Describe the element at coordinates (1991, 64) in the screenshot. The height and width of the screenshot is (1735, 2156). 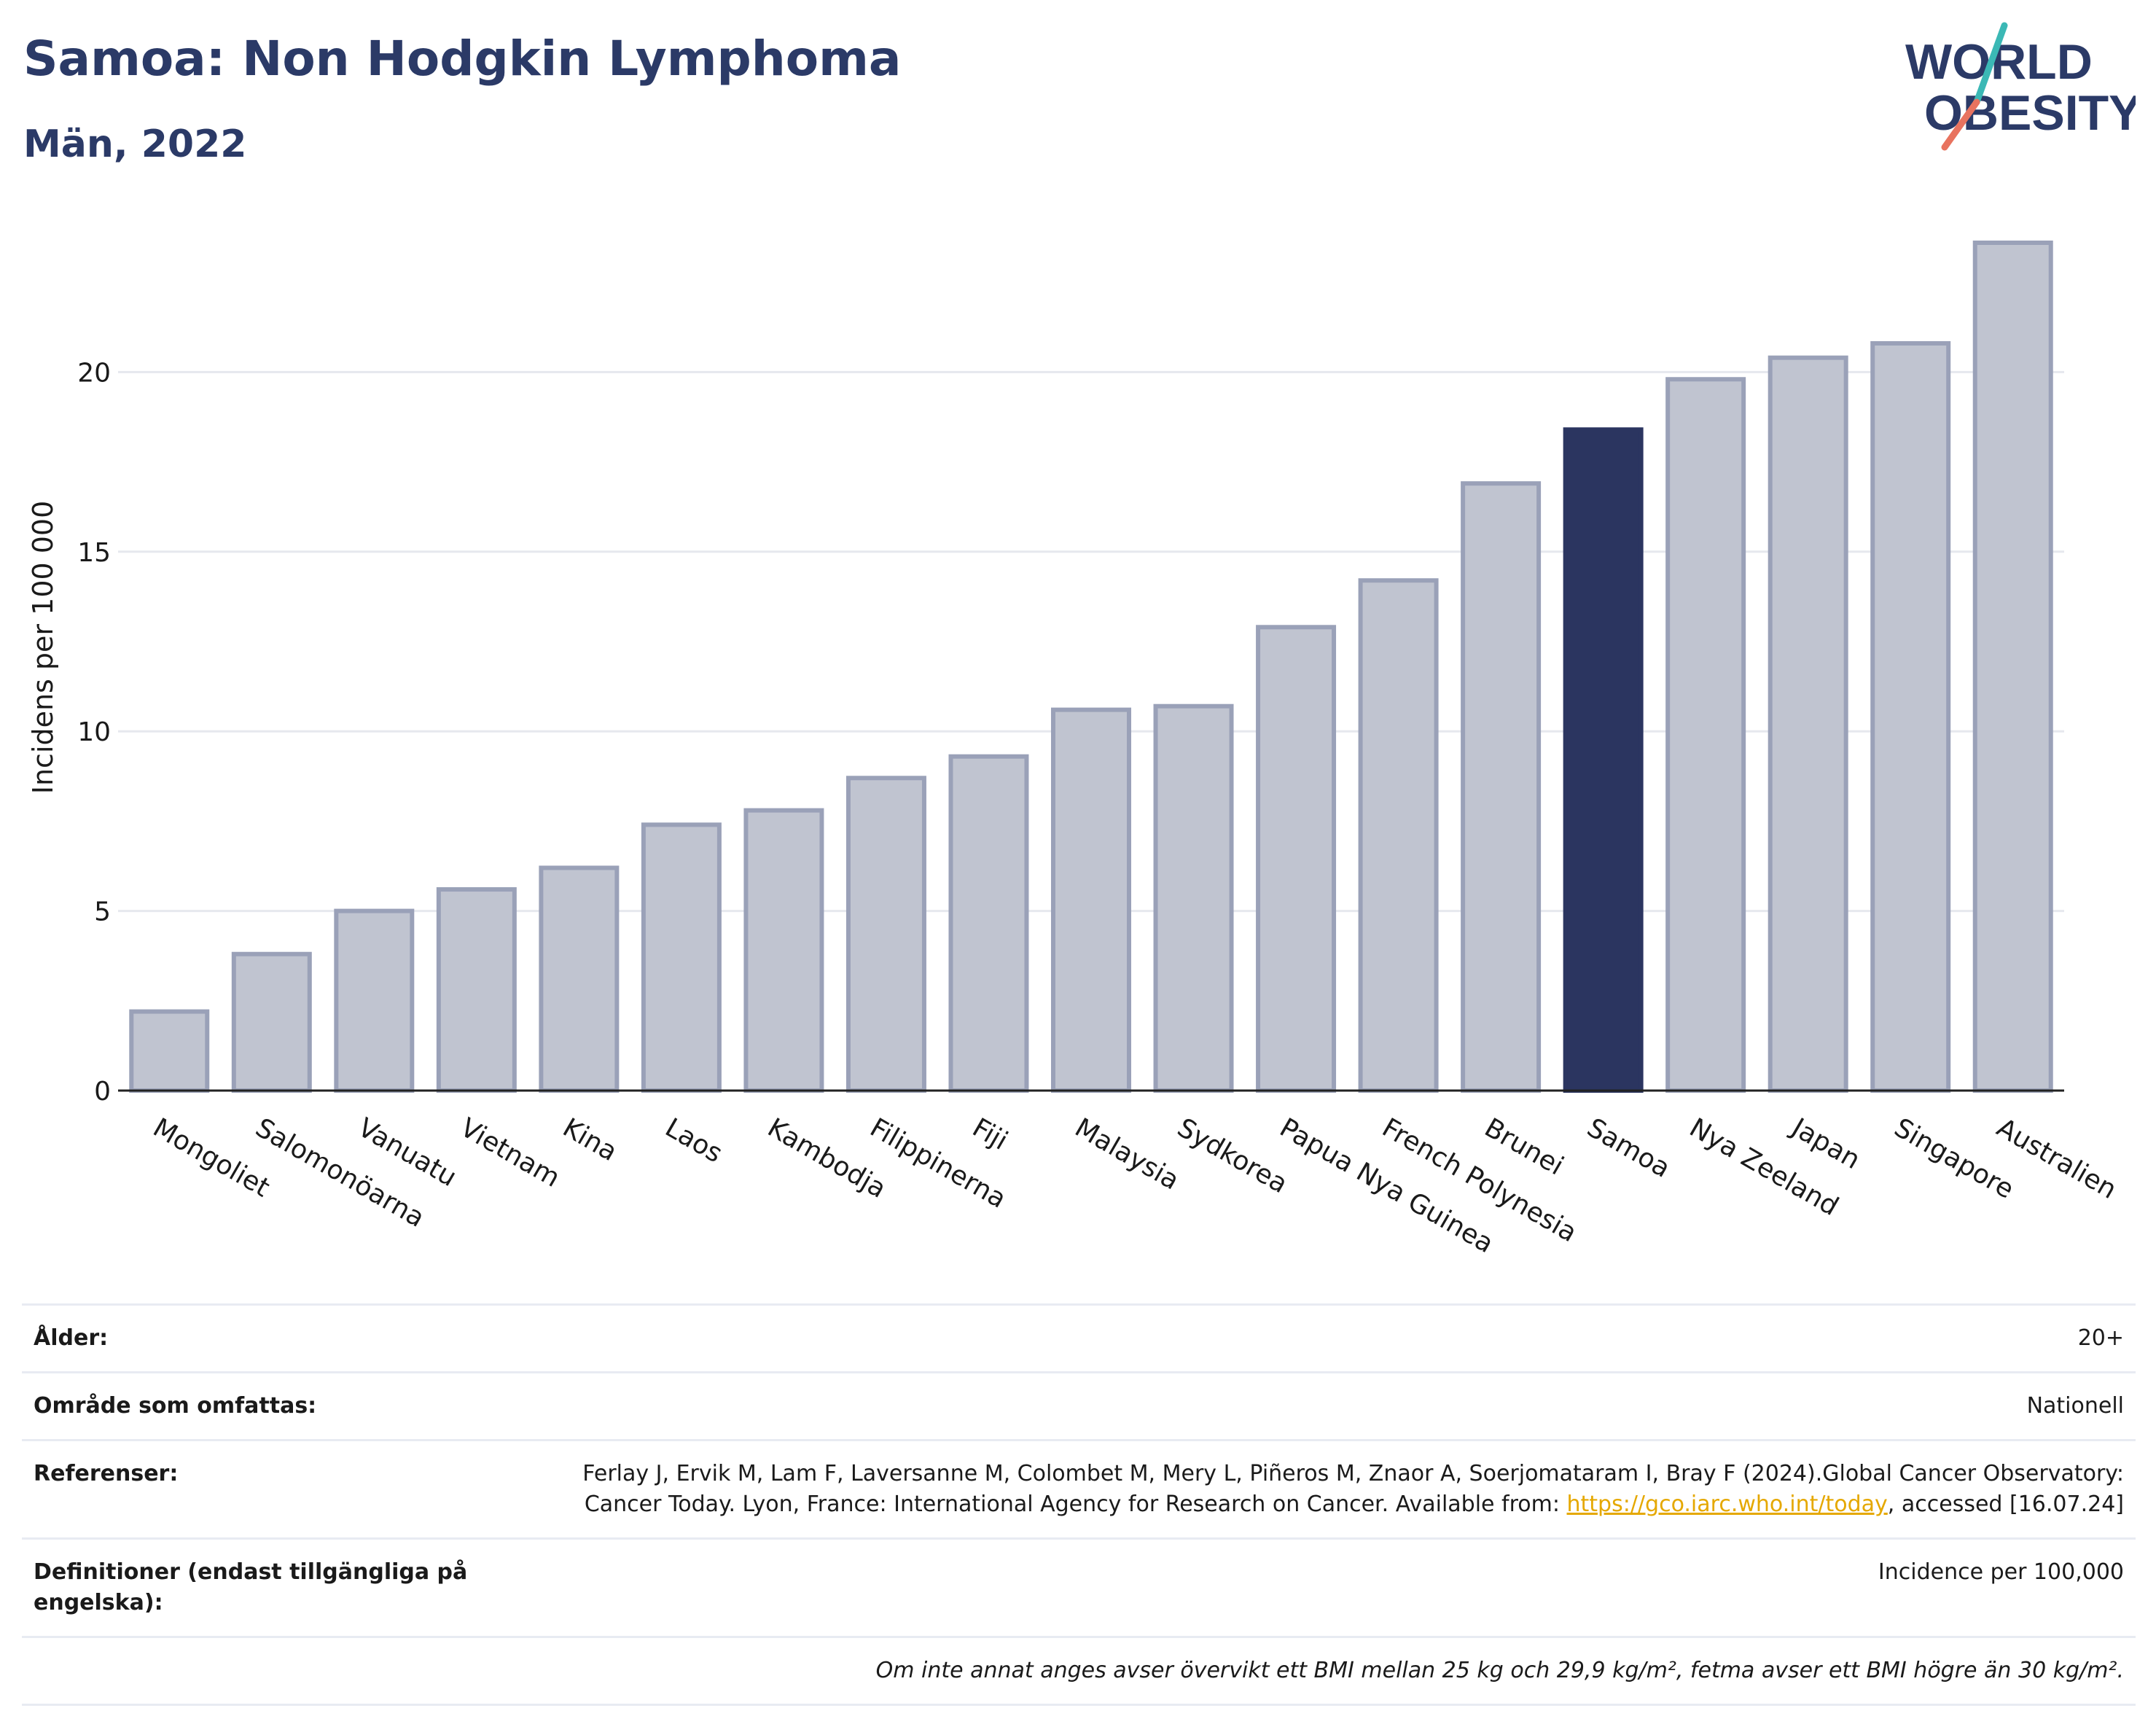
I see `logo-slash-teal` at that location.